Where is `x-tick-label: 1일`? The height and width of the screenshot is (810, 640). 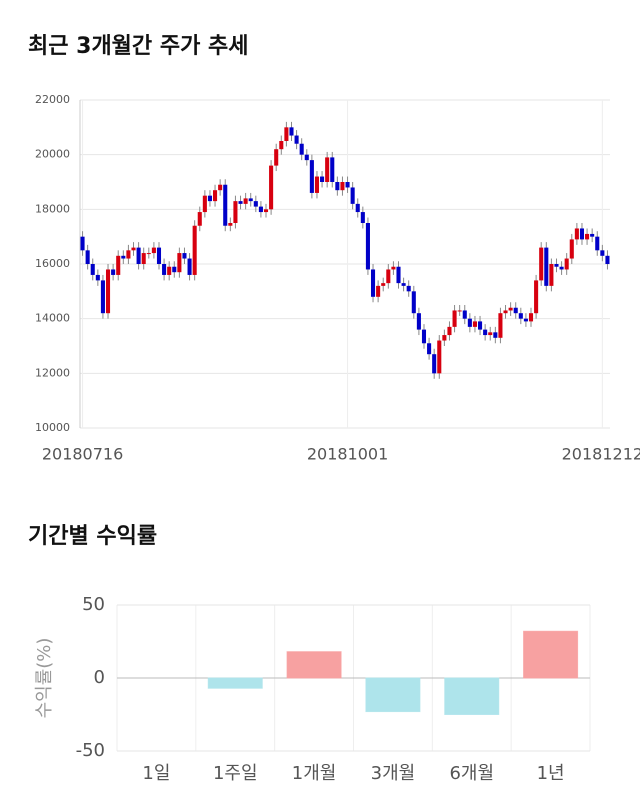 x-tick-label: 1일 is located at coordinates (156, 773).